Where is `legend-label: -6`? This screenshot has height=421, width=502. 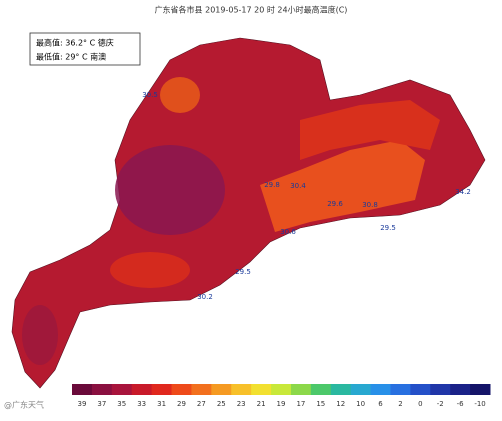 legend-label: -6 is located at coordinates (461, 404).